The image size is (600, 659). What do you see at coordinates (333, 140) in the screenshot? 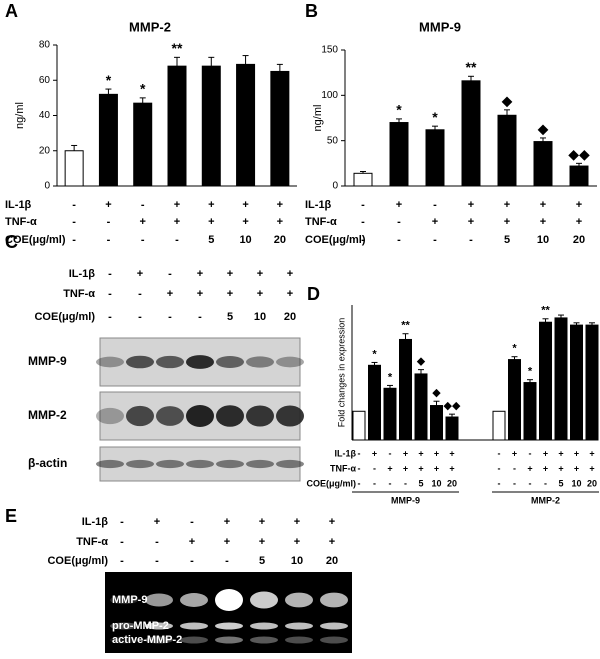
I see `y-tick-label: 50` at bounding box center [333, 140].